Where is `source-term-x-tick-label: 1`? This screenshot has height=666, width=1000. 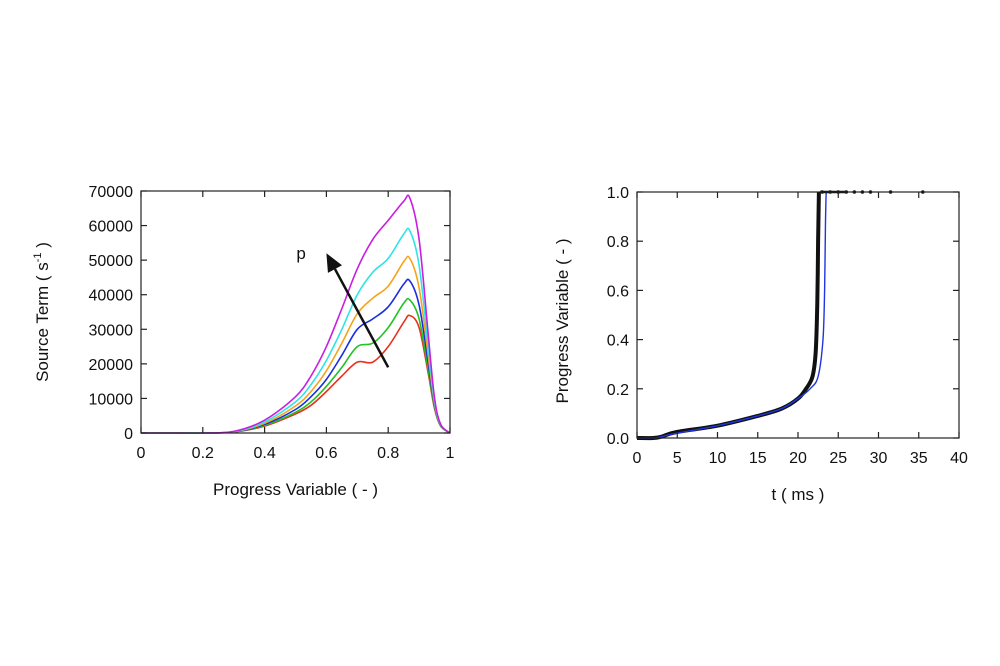
source-term-x-tick-label: 1 is located at coordinates (450, 453).